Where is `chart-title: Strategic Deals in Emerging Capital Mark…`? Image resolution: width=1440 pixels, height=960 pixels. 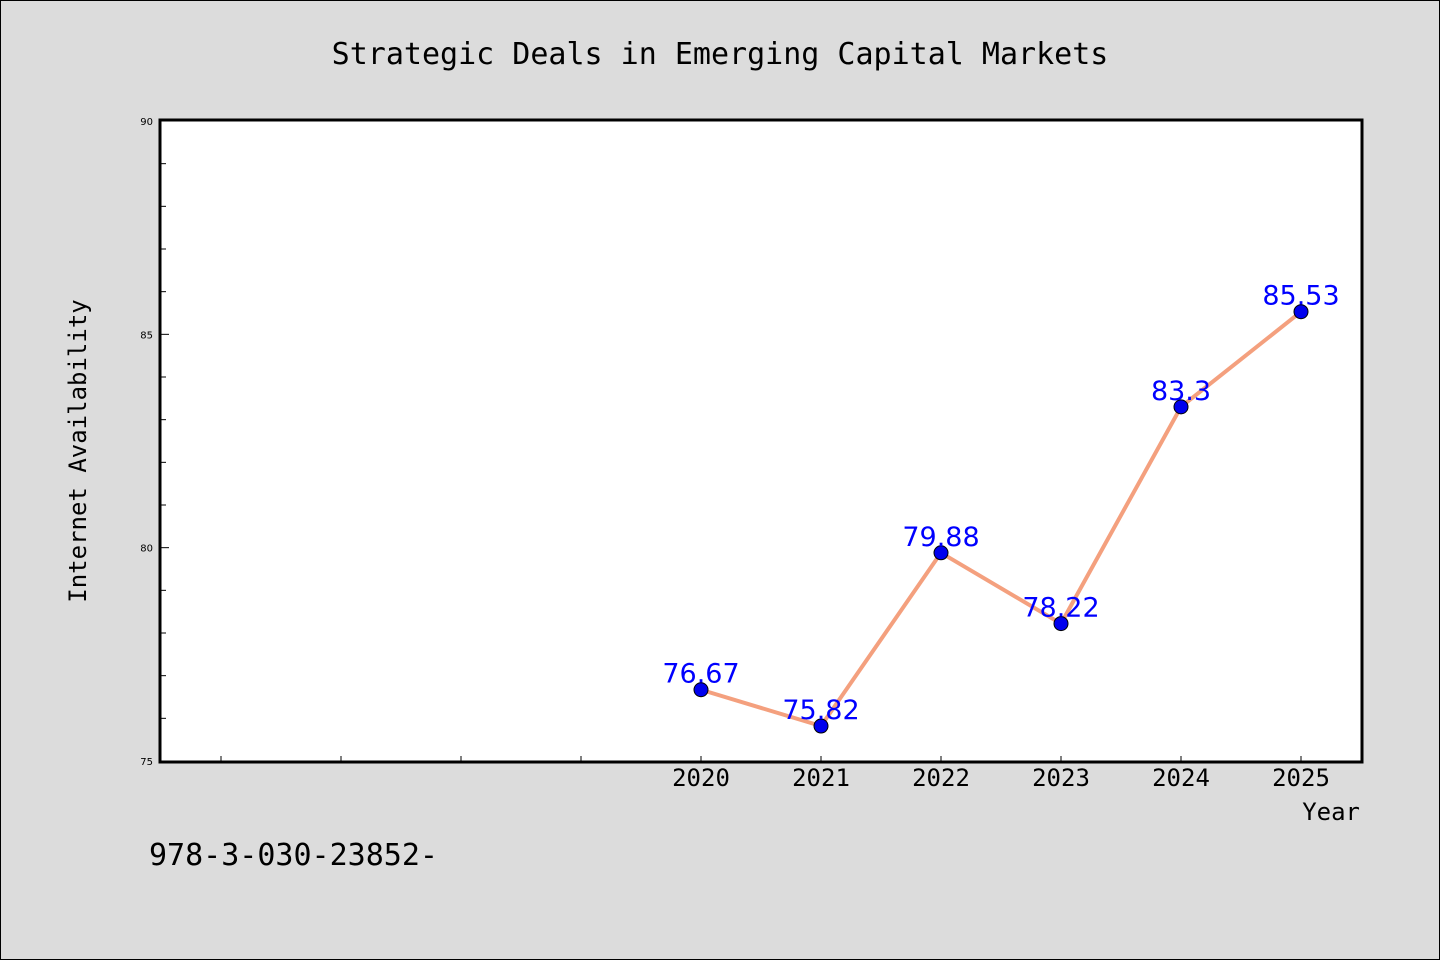 chart-title: Strategic Deals in Emerging Capital Mark… is located at coordinates (720, 54).